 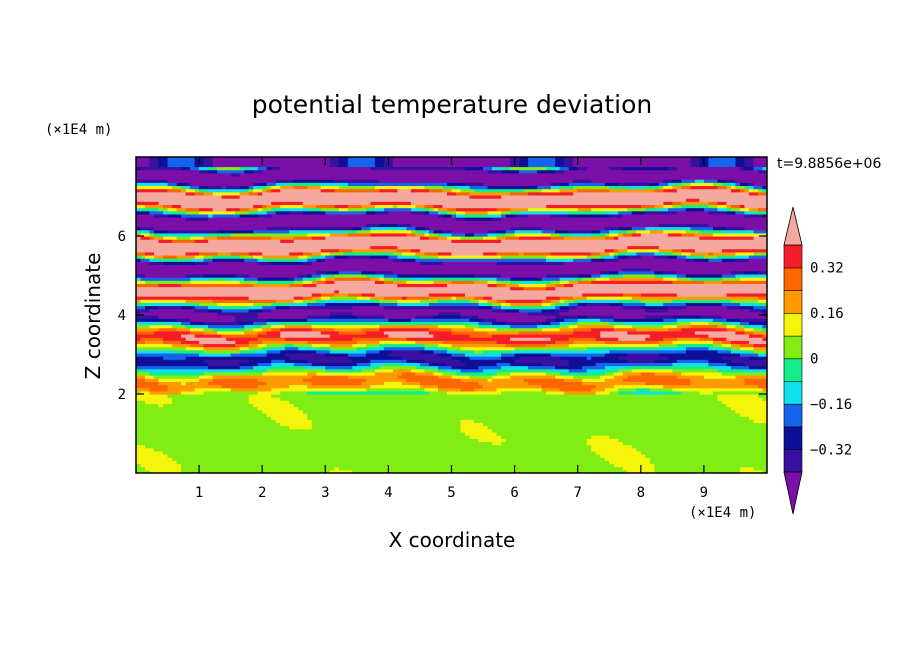 I want to click on colorbar-tick-label: 0.32, so click(x=827, y=269).